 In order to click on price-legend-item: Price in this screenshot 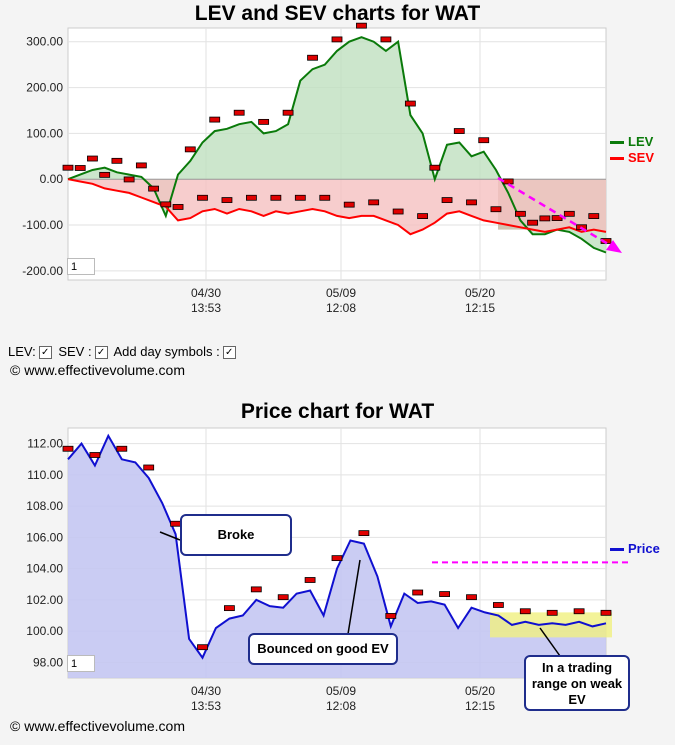, I will do `click(635, 548)`.